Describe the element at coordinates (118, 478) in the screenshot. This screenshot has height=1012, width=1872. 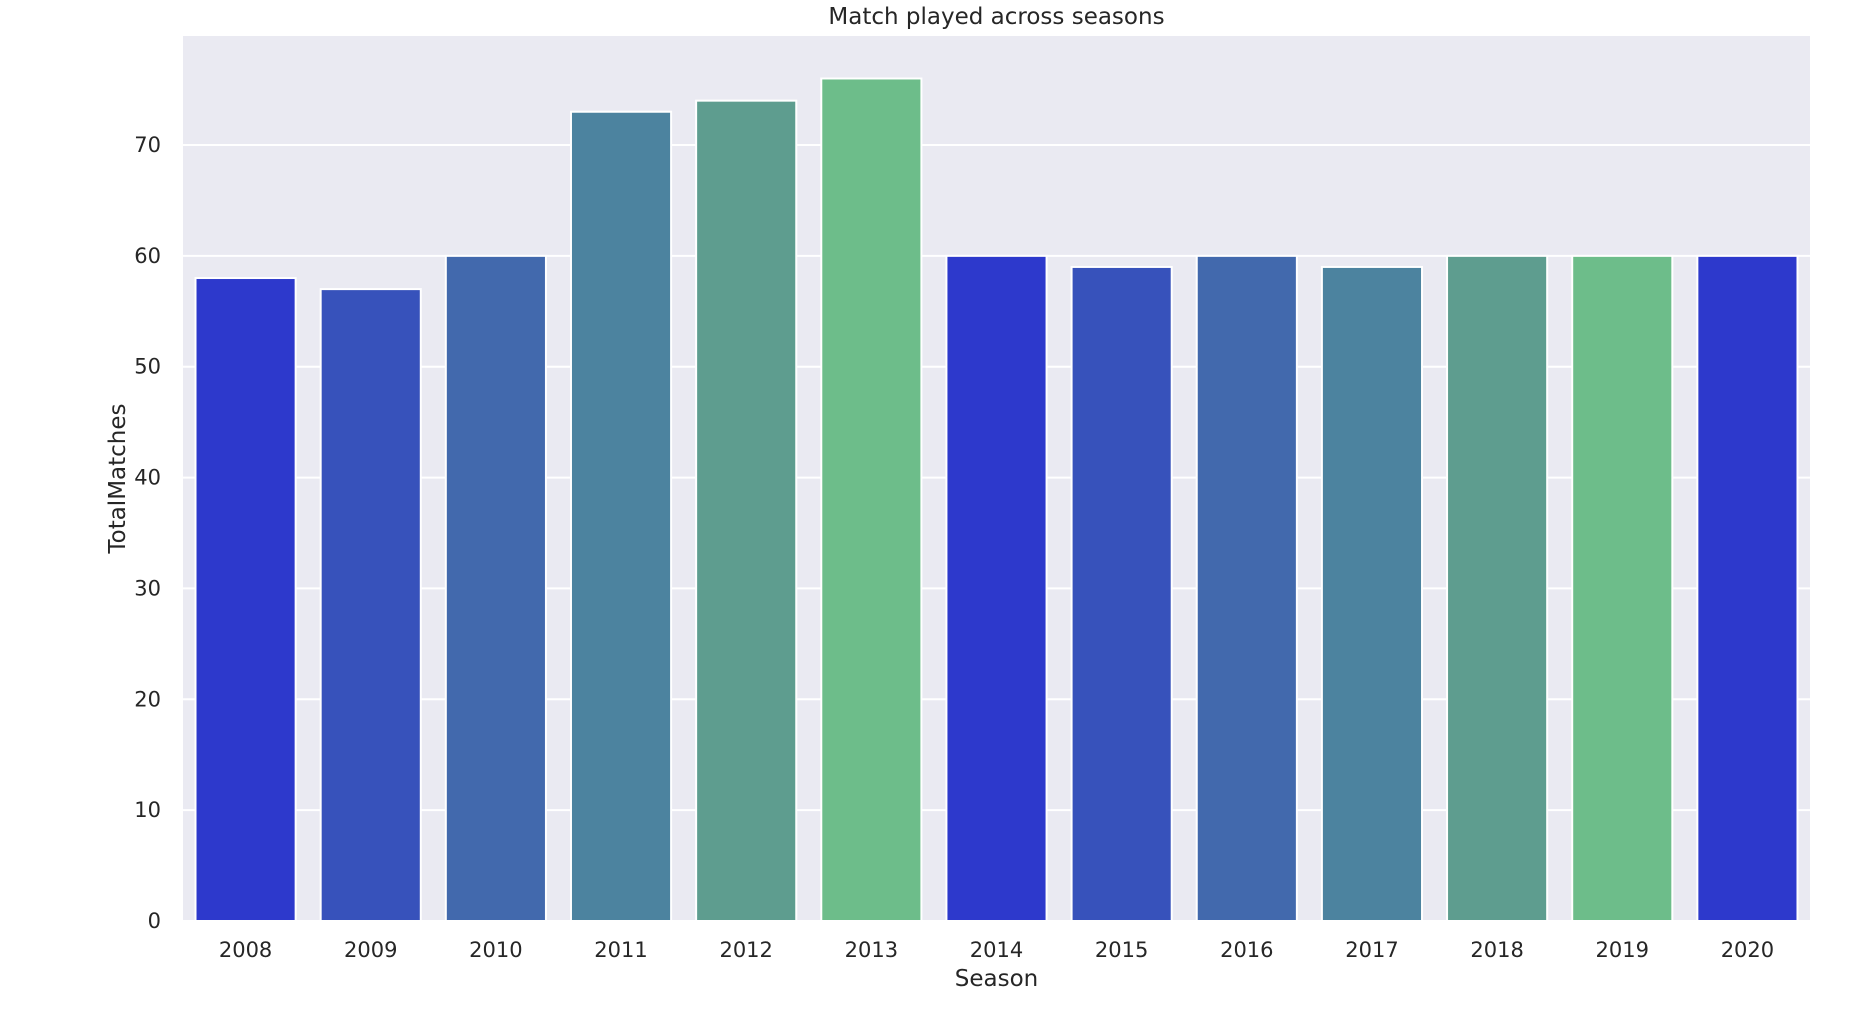
I see `y-axis-label: TotalMatches` at that location.